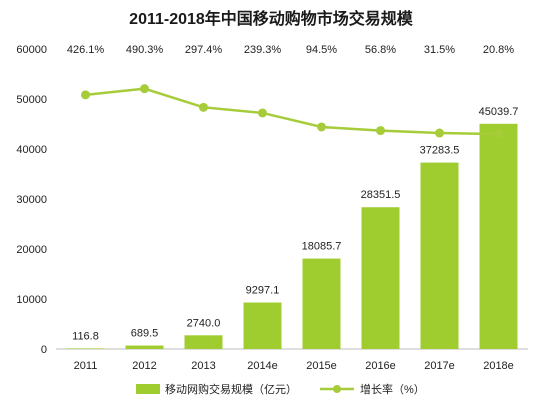 The image size is (543, 402). I want to click on x-tick-label: 2013, so click(203, 366).